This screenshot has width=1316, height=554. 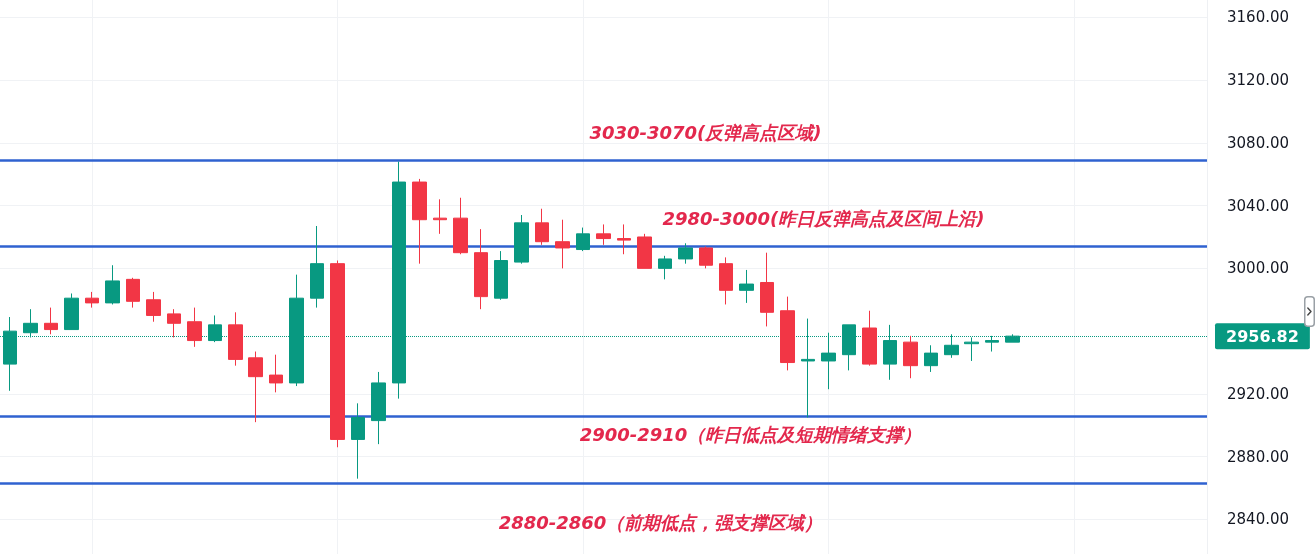 What do you see at coordinates (705, 132) in the screenshot?
I see `ref-line-label: 3030-3070(反弹高点区域)` at bounding box center [705, 132].